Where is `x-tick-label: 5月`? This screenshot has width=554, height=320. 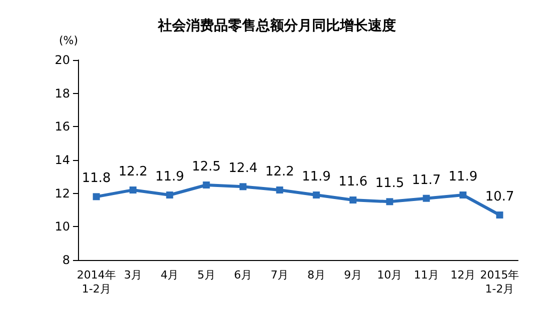
x-tick-label: 5月 is located at coordinates (206, 275).